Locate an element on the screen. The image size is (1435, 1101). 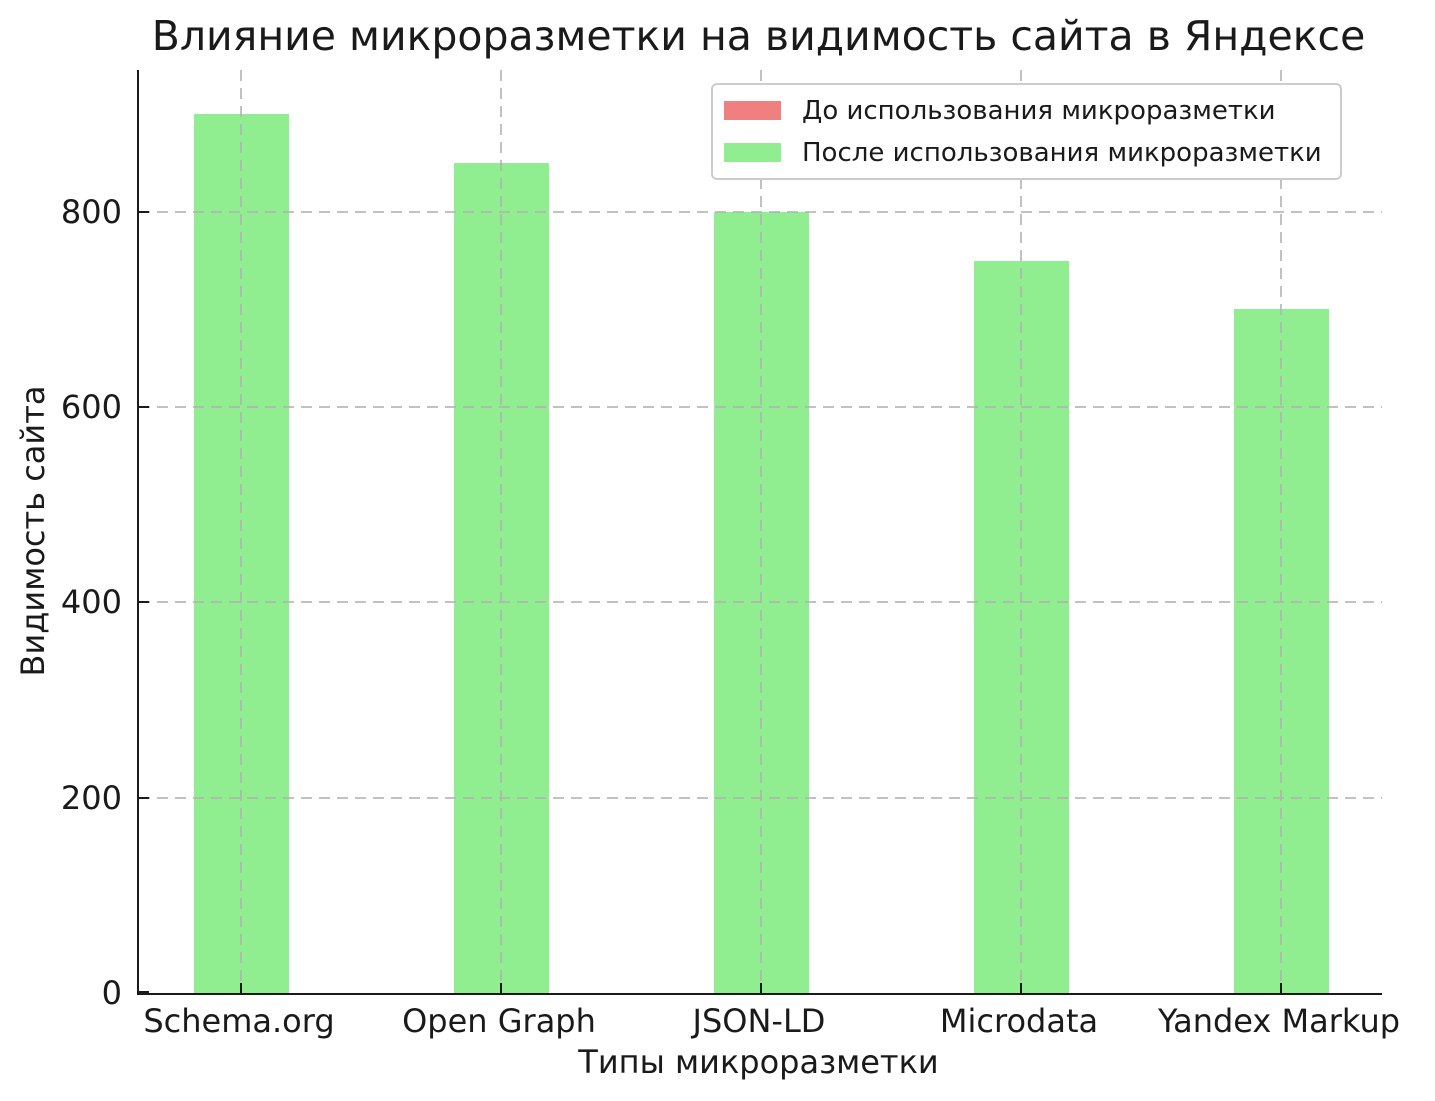
gridline-x-open-graph is located at coordinates (501, 531).